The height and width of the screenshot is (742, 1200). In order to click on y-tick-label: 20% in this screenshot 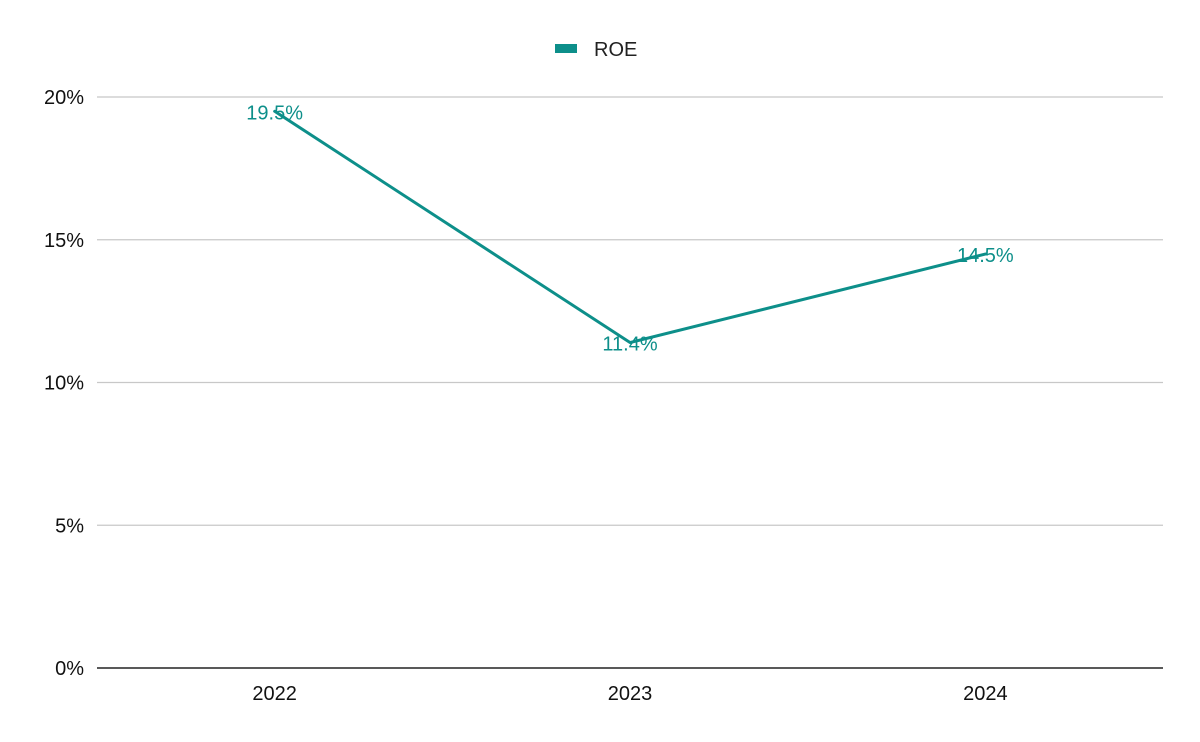, I will do `click(64, 98)`.